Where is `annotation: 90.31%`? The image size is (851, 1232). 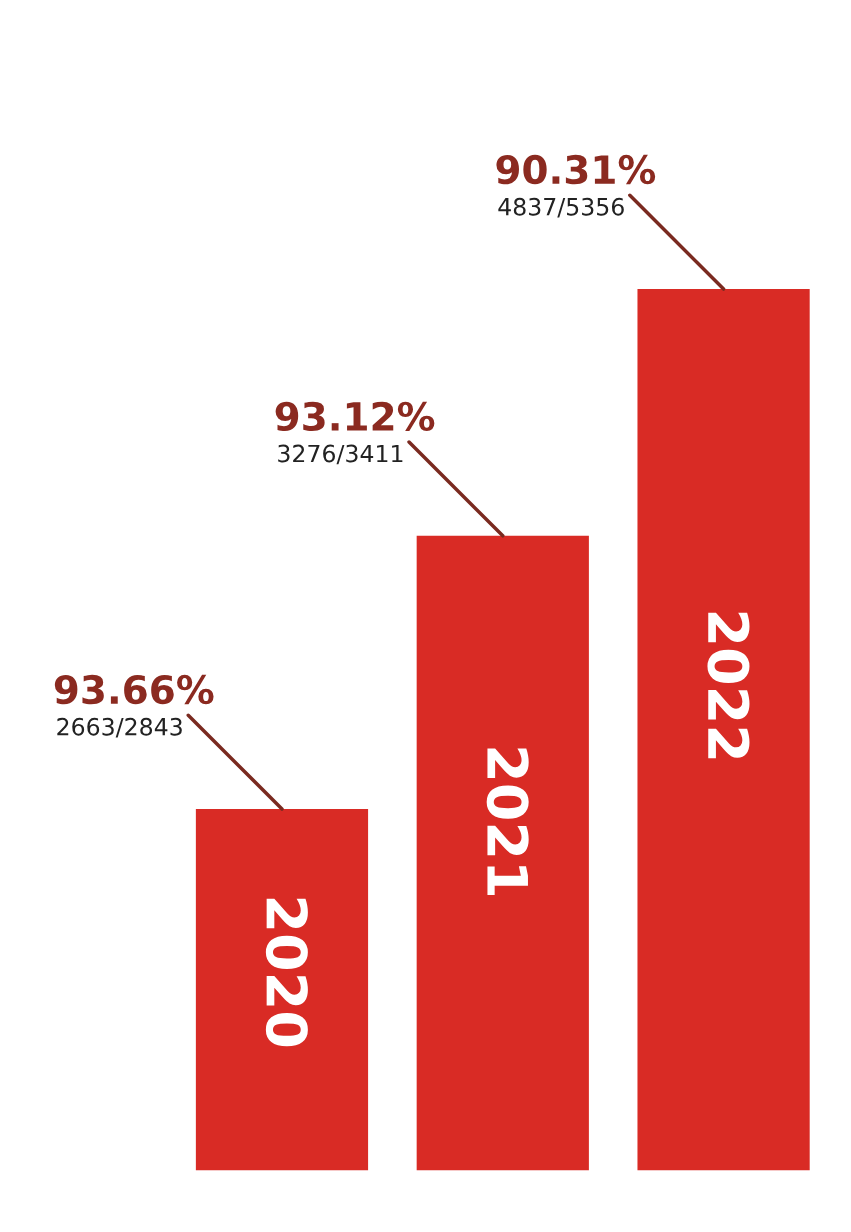
annotation: 90.31% is located at coordinates (576, 169).